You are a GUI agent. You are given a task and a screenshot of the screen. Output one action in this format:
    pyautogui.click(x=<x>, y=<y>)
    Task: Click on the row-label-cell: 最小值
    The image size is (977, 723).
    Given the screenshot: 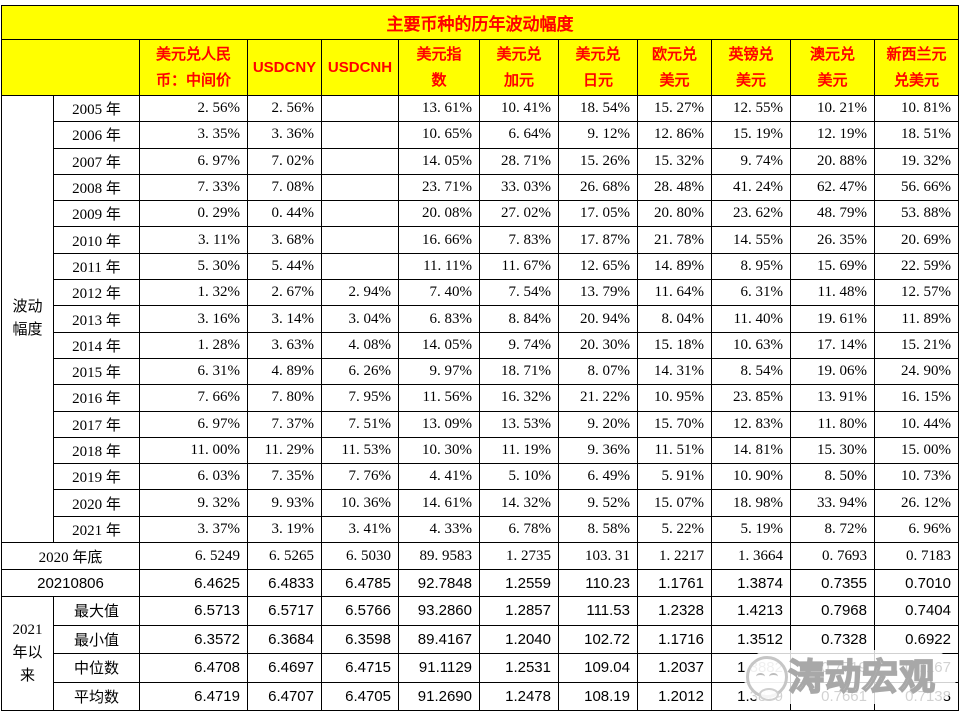 What is the action you would take?
    pyautogui.click(x=96, y=639)
    